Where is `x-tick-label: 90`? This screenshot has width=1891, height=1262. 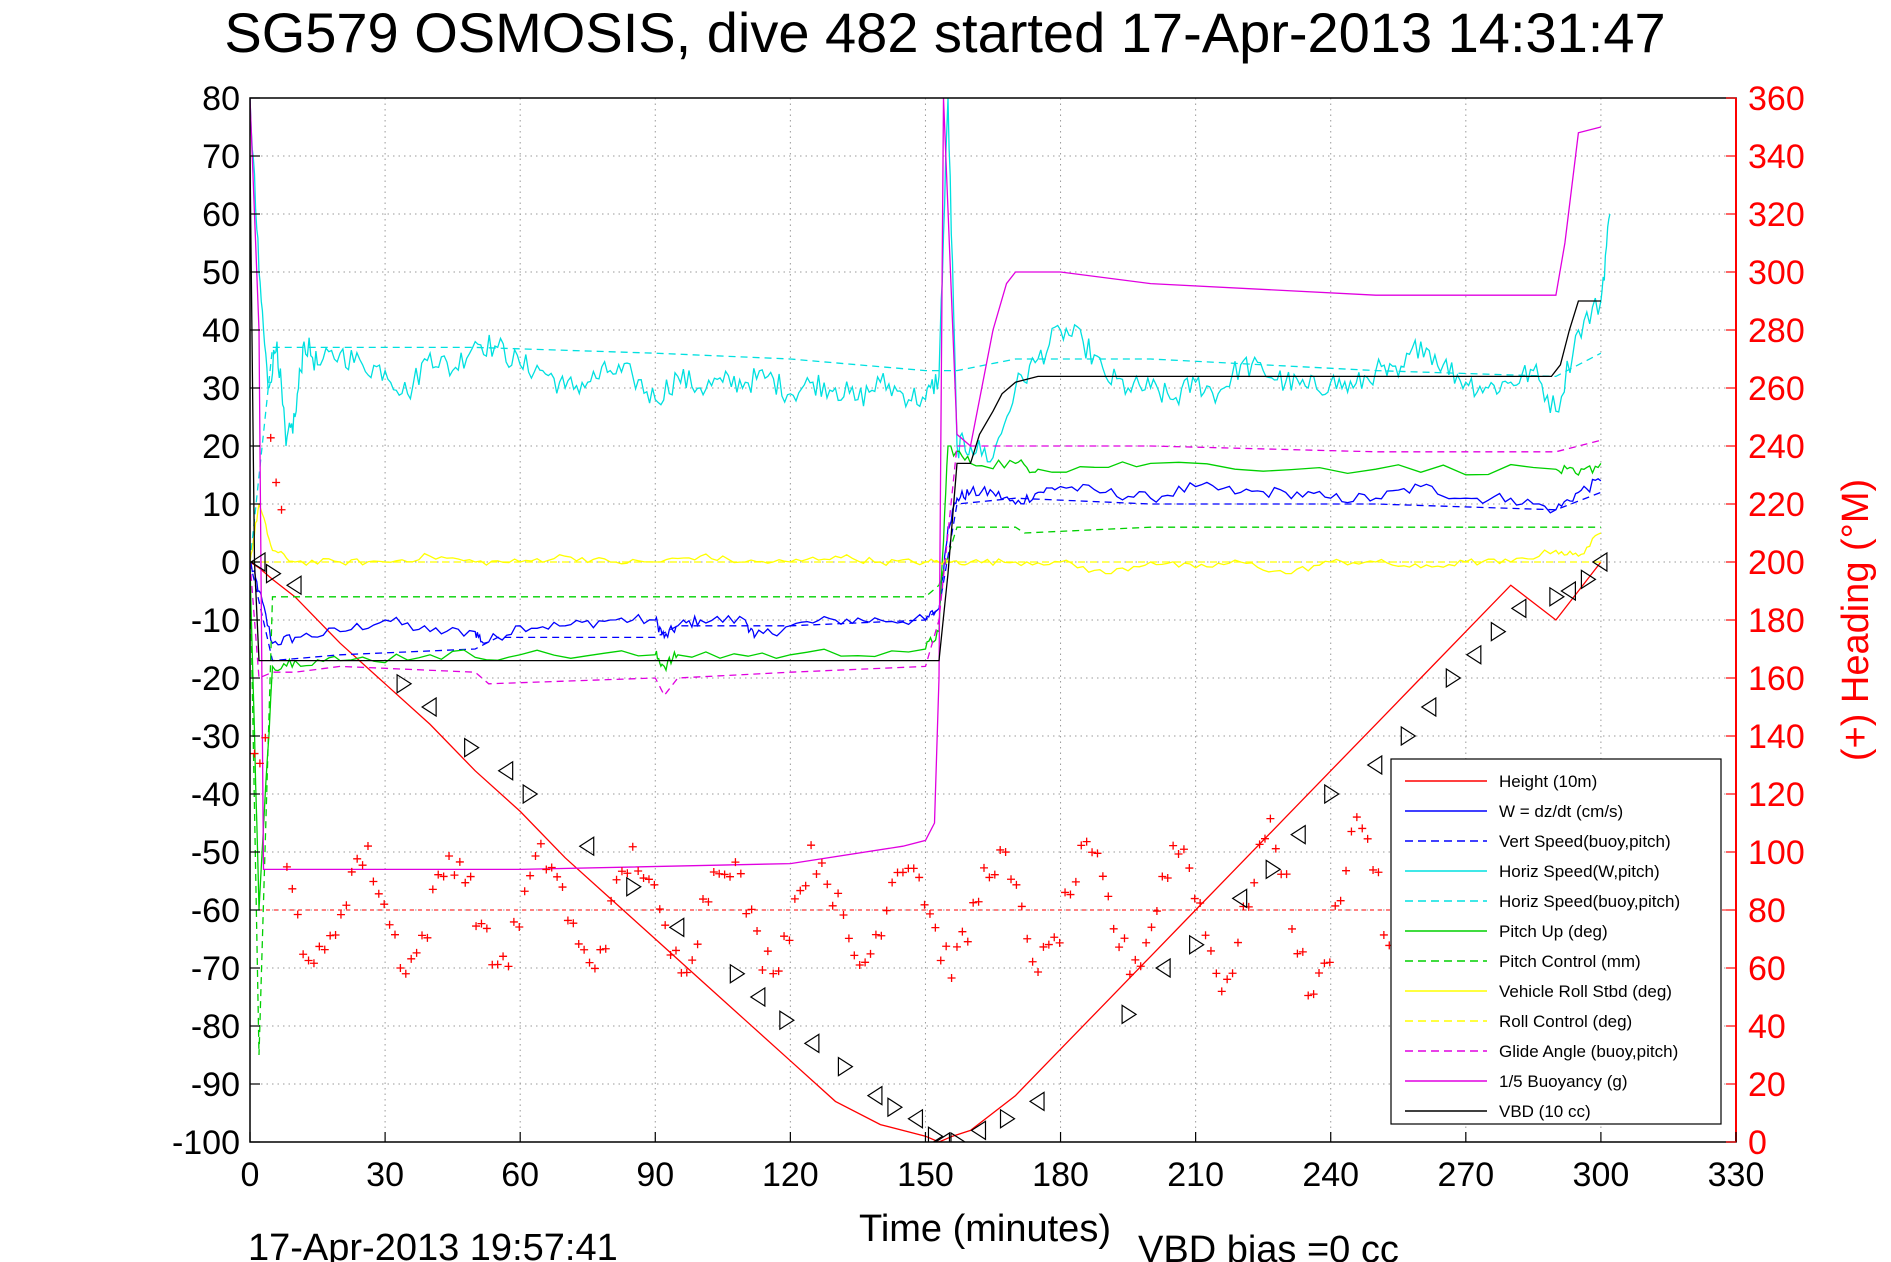
x-tick-label: 90 is located at coordinates (655, 1175).